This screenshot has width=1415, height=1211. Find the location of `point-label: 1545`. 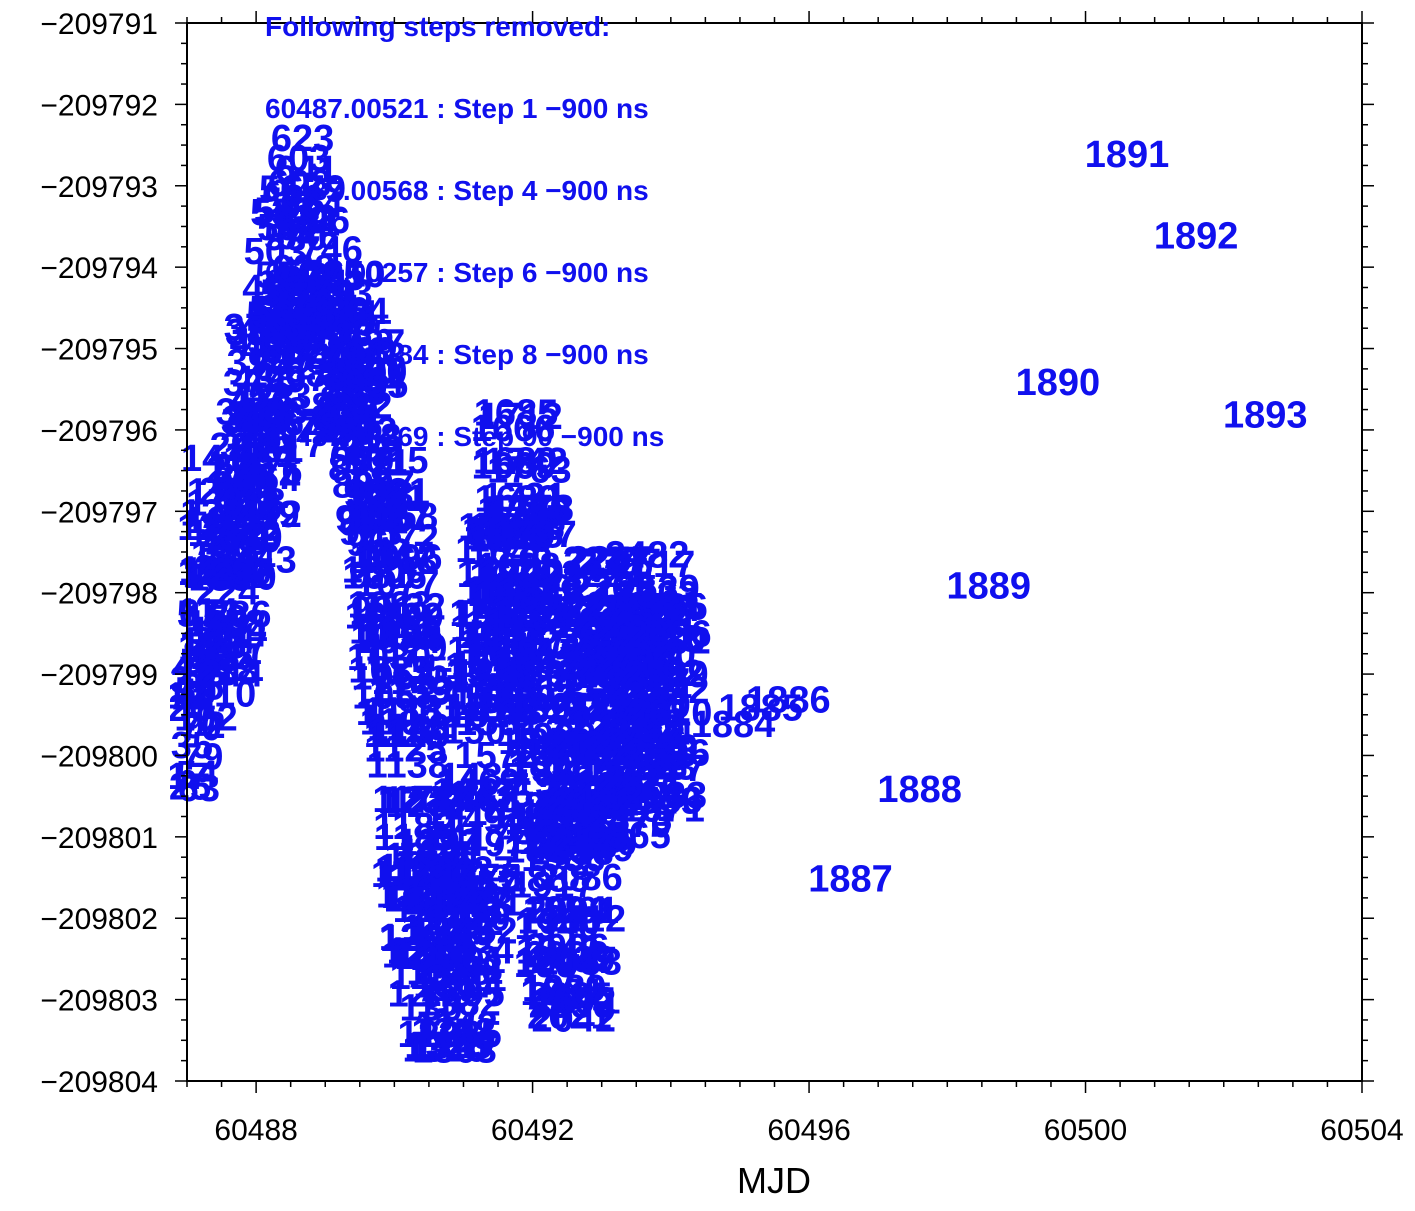

point-label: 1545 is located at coordinates (492, 629).